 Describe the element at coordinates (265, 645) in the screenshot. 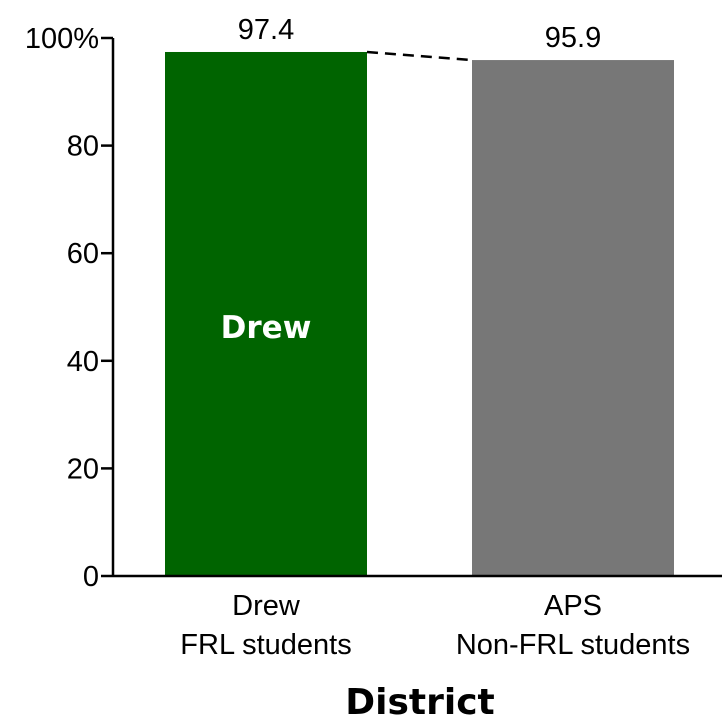

I see `category-label-1-line-2: FRL students` at that location.